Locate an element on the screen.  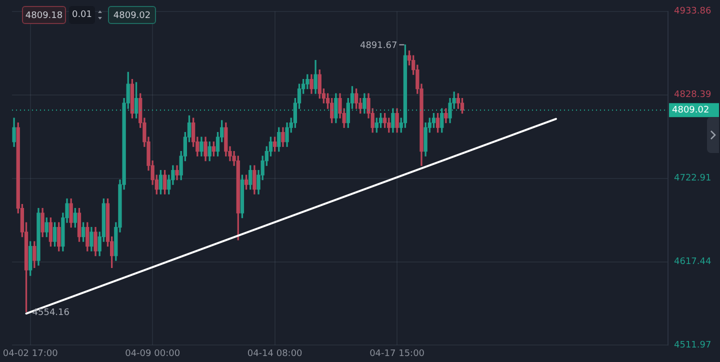
annotation: 4554.16 is located at coordinates (51, 313).